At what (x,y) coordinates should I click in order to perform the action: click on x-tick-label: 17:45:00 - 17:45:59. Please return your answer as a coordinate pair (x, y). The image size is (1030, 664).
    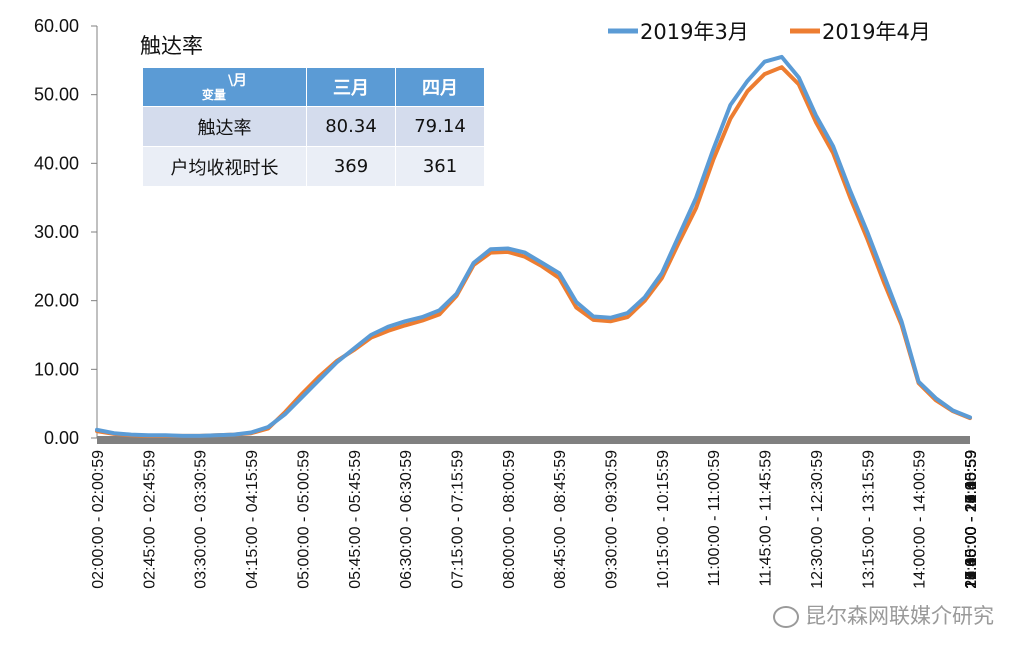
    Looking at the image, I should click on (971, 519).